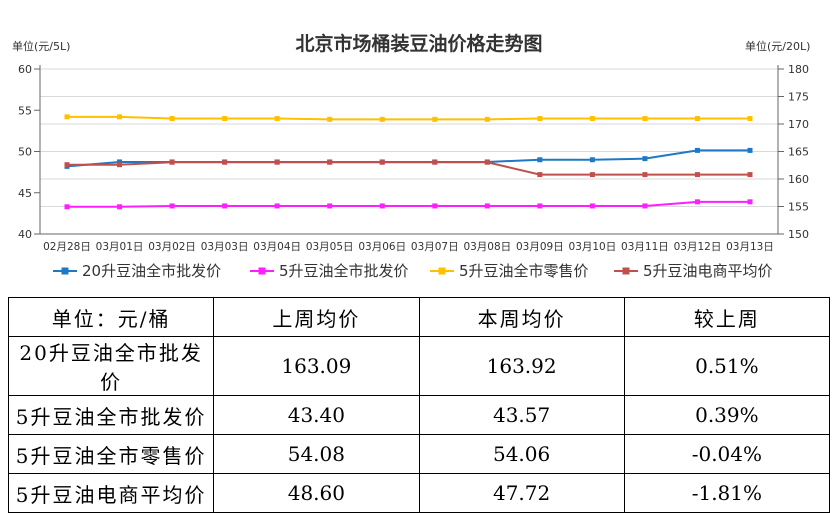 This screenshot has width=839, height=513. Describe the element at coordinates (521, 366) in the screenshot. I see `this-week-value: 163.92` at that location.